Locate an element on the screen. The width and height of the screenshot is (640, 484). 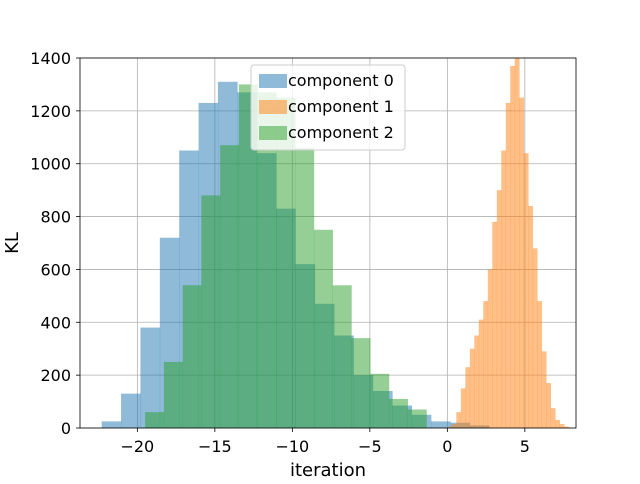
x-tick-label: −5 is located at coordinates (370, 446).